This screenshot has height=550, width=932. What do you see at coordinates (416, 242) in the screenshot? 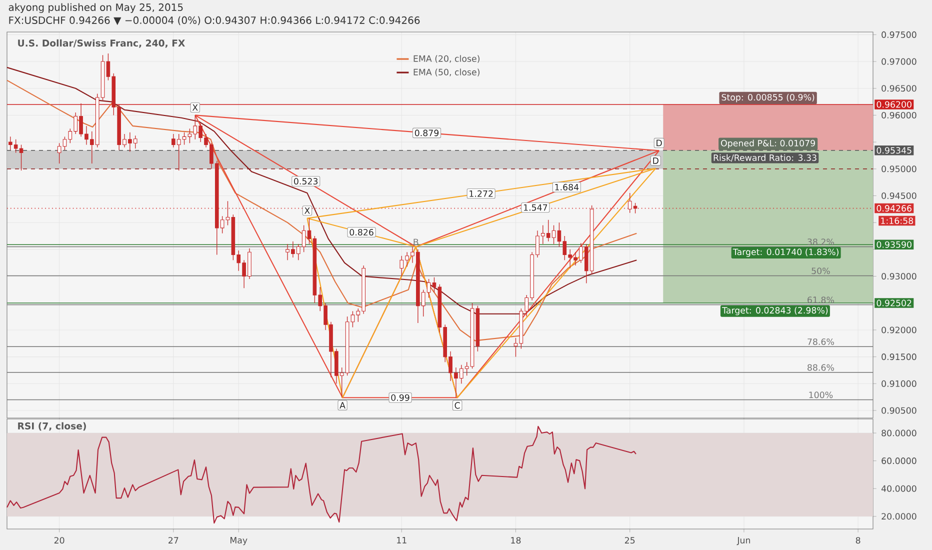
I see `annotation: B` at bounding box center [416, 242].